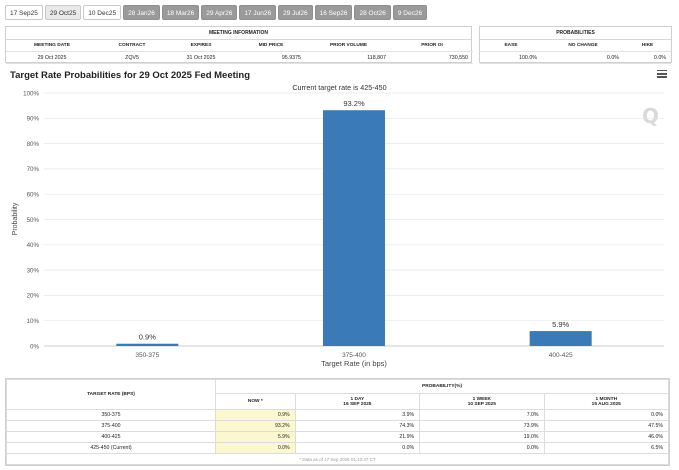 The image size is (679, 470). Describe the element at coordinates (410, 12) in the screenshot. I see `tab-9-dec26: 9 Dec26` at that location.